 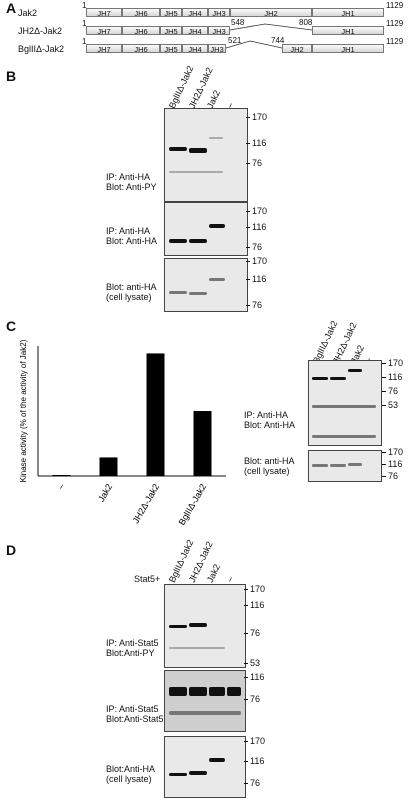 I want to click on gap-start-548: 548, so click(x=238, y=22).